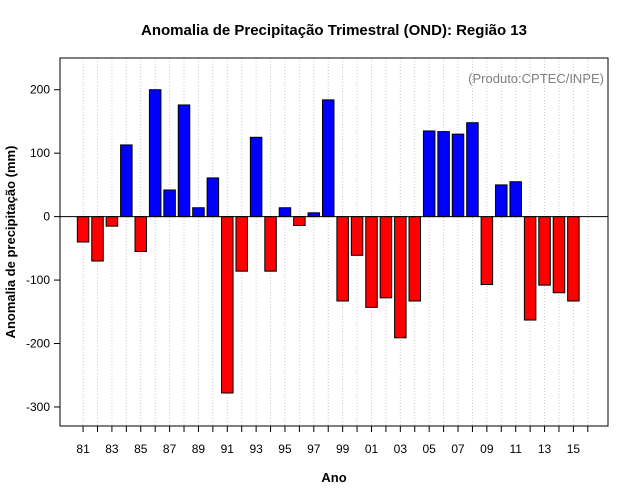 Image resolution: width=640 pixels, height=500 pixels. What do you see at coordinates (386, 257) in the screenshot?
I see `bar-2002` at bounding box center [386, 257].